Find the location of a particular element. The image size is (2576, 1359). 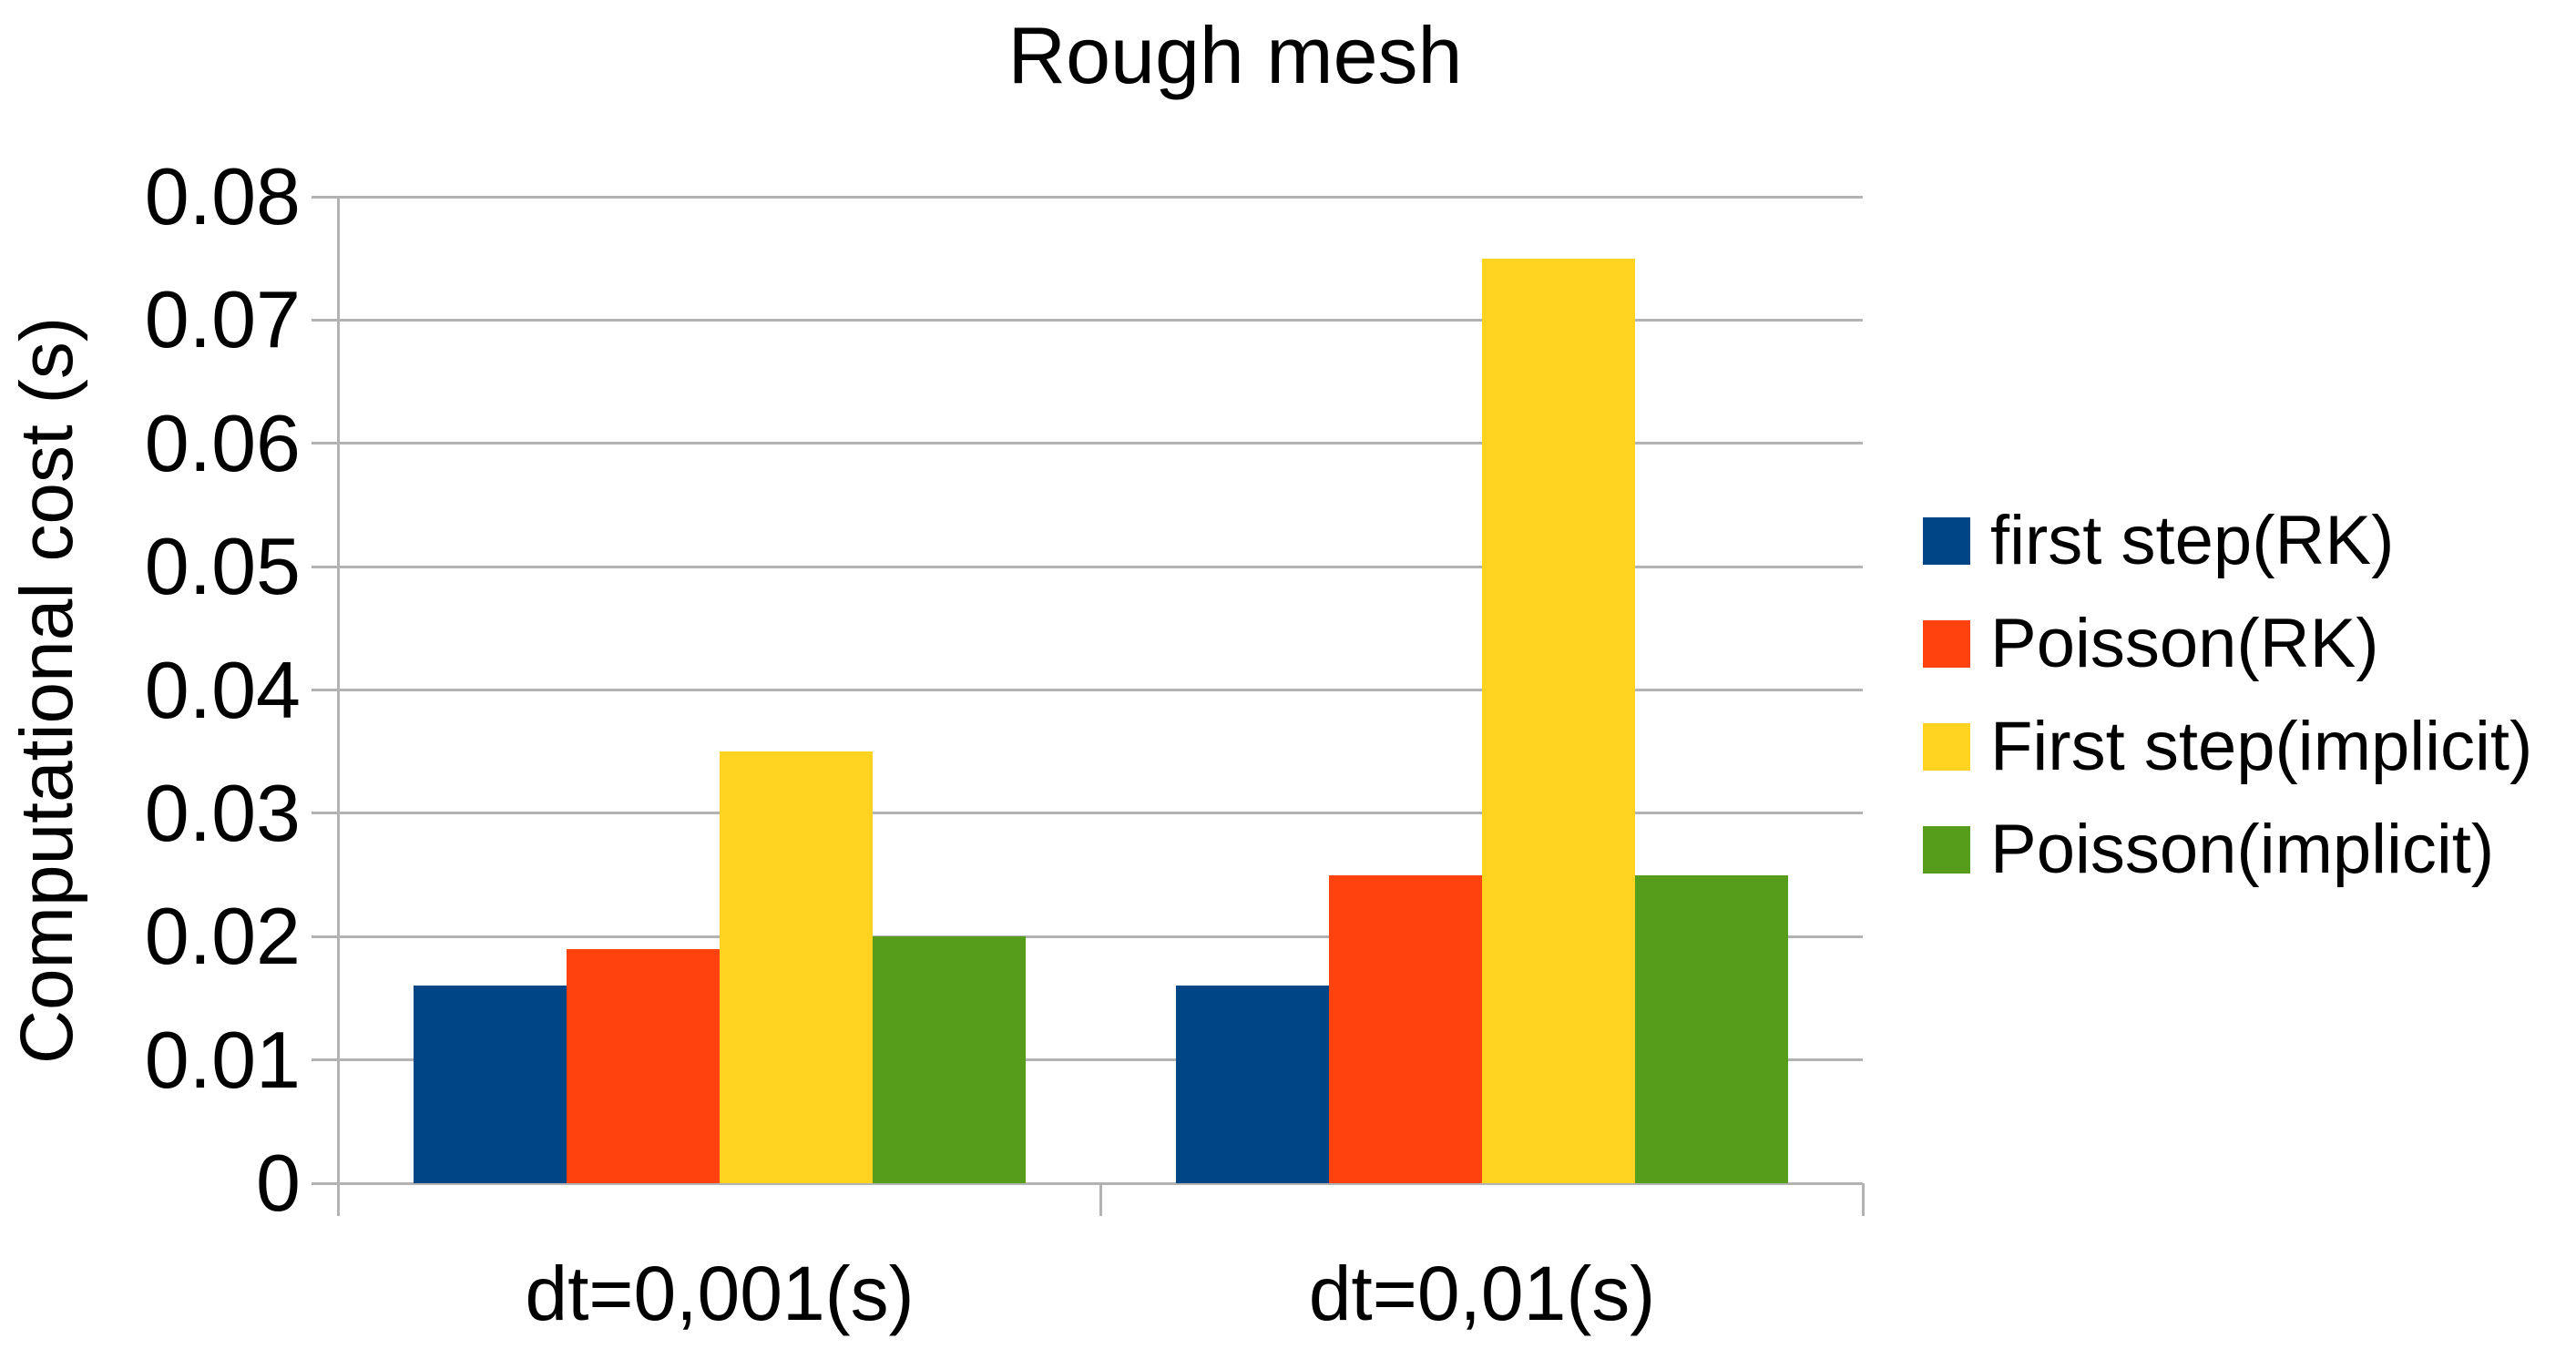

bar-poisson-implicit-dt-0-001-s is located at coordinates (950, 1059).